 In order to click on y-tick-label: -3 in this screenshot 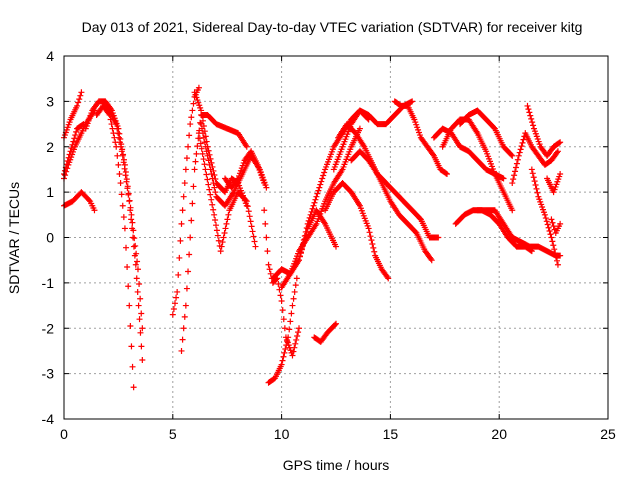, I will do `click(48, 374)`.